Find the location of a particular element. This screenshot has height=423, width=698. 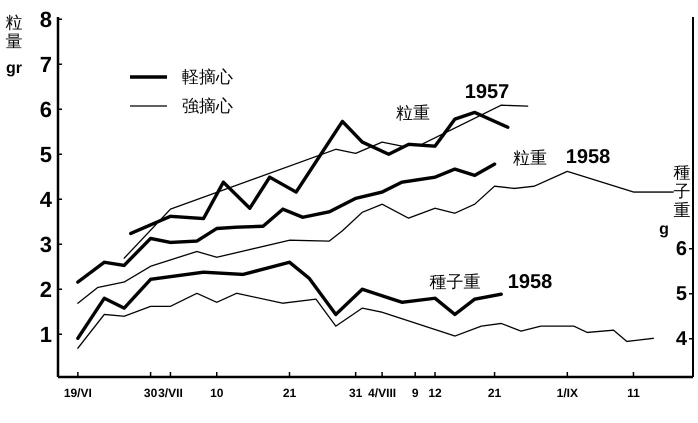

legend-label: 強摘心 is located at coordinates (207, 106).